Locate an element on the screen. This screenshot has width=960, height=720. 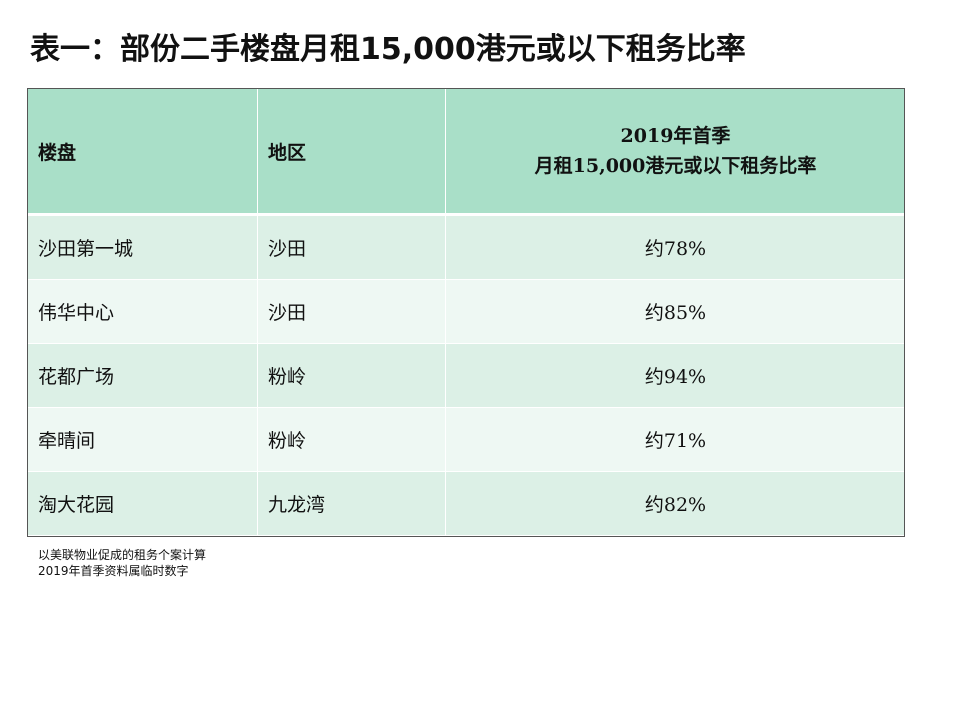
header-ratio-line1: 2019年首季 is located at coordinates (675, 136).